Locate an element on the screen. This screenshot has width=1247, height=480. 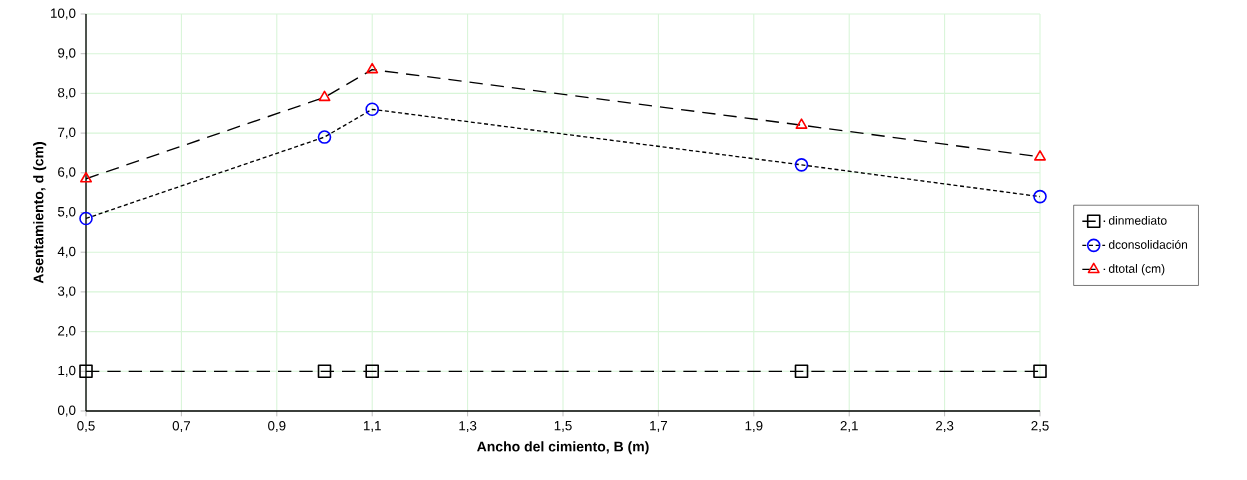
x-tick-label: 2,1 is located at coordinates (849, 427).